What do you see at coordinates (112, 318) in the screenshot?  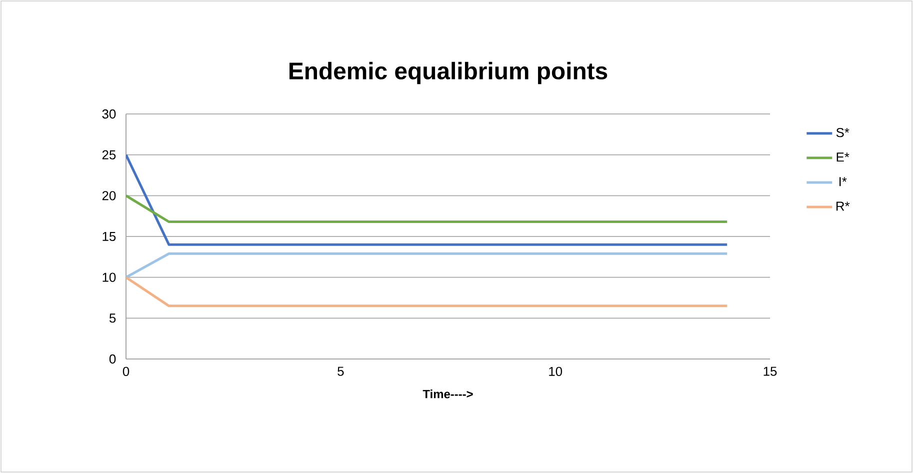 I see `y-tick-label: 5` at bounding box center [112, 318].